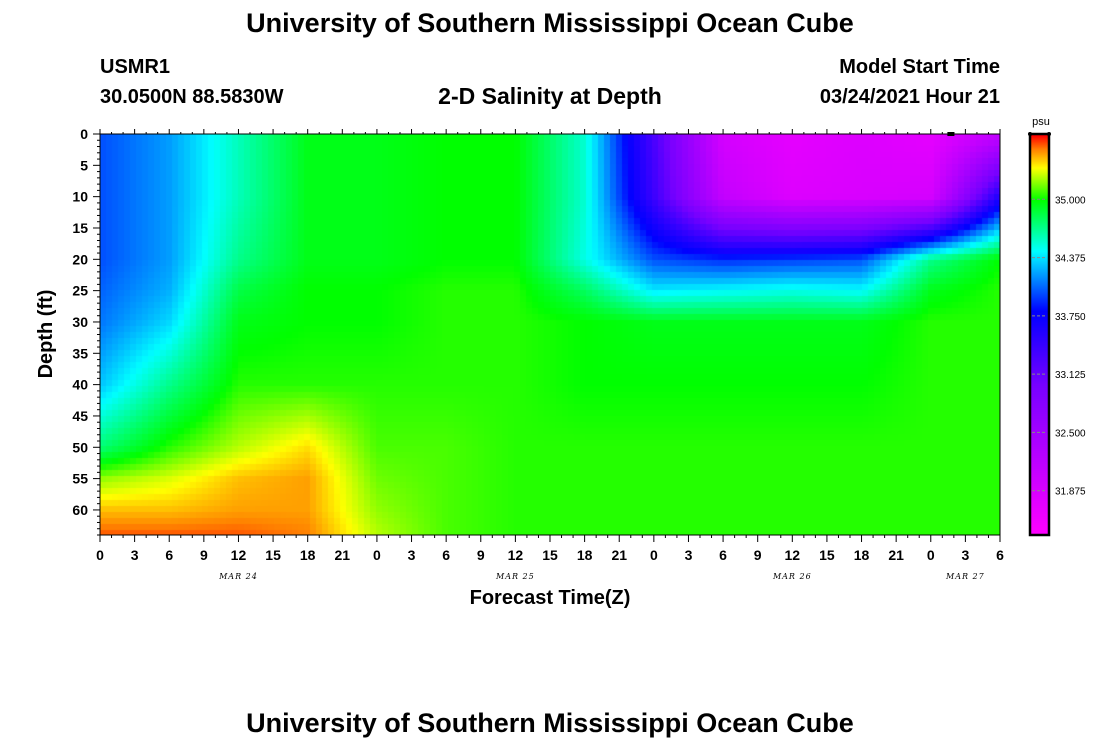  I want to click on y-tick-label: 20, so click(80, 259).